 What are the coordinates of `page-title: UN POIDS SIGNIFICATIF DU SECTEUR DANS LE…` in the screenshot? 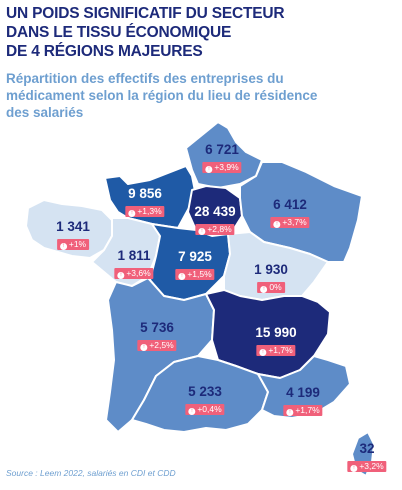 It's located at (201, 32).